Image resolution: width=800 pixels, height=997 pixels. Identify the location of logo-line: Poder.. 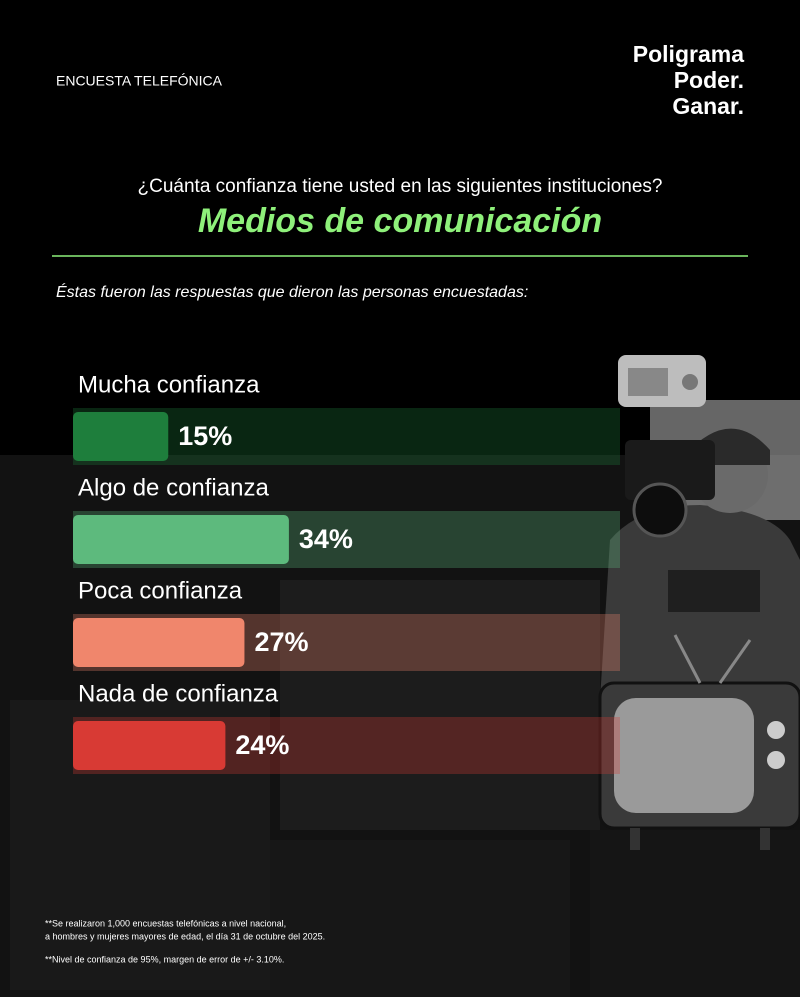
(709, 80).